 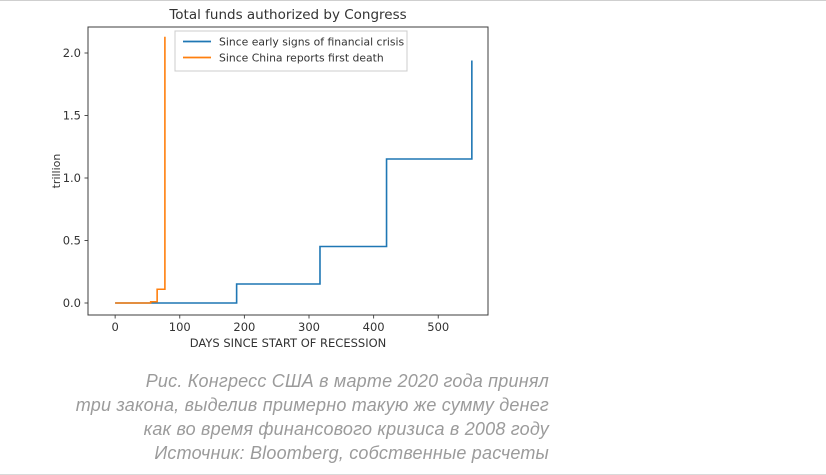 I want to click on x-tick-label: 100, so click(x=180, y=327).